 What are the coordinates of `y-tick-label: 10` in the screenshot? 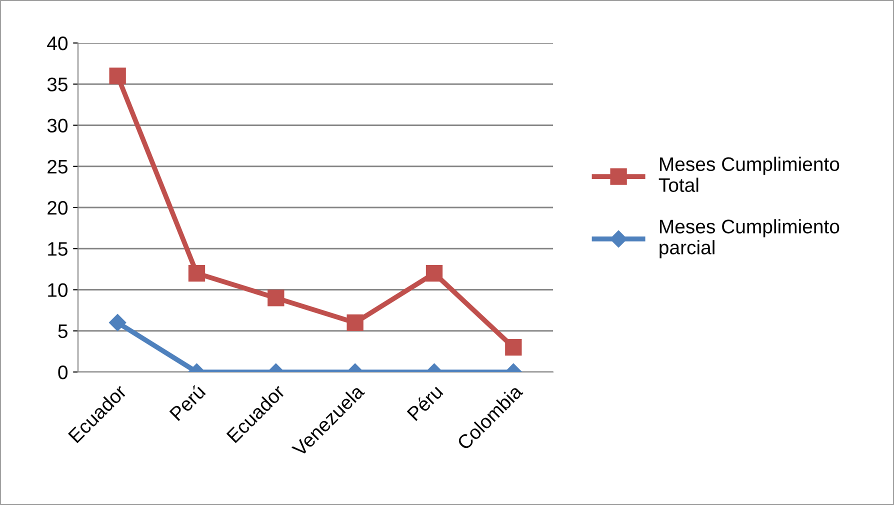 It's located at (58, 290).